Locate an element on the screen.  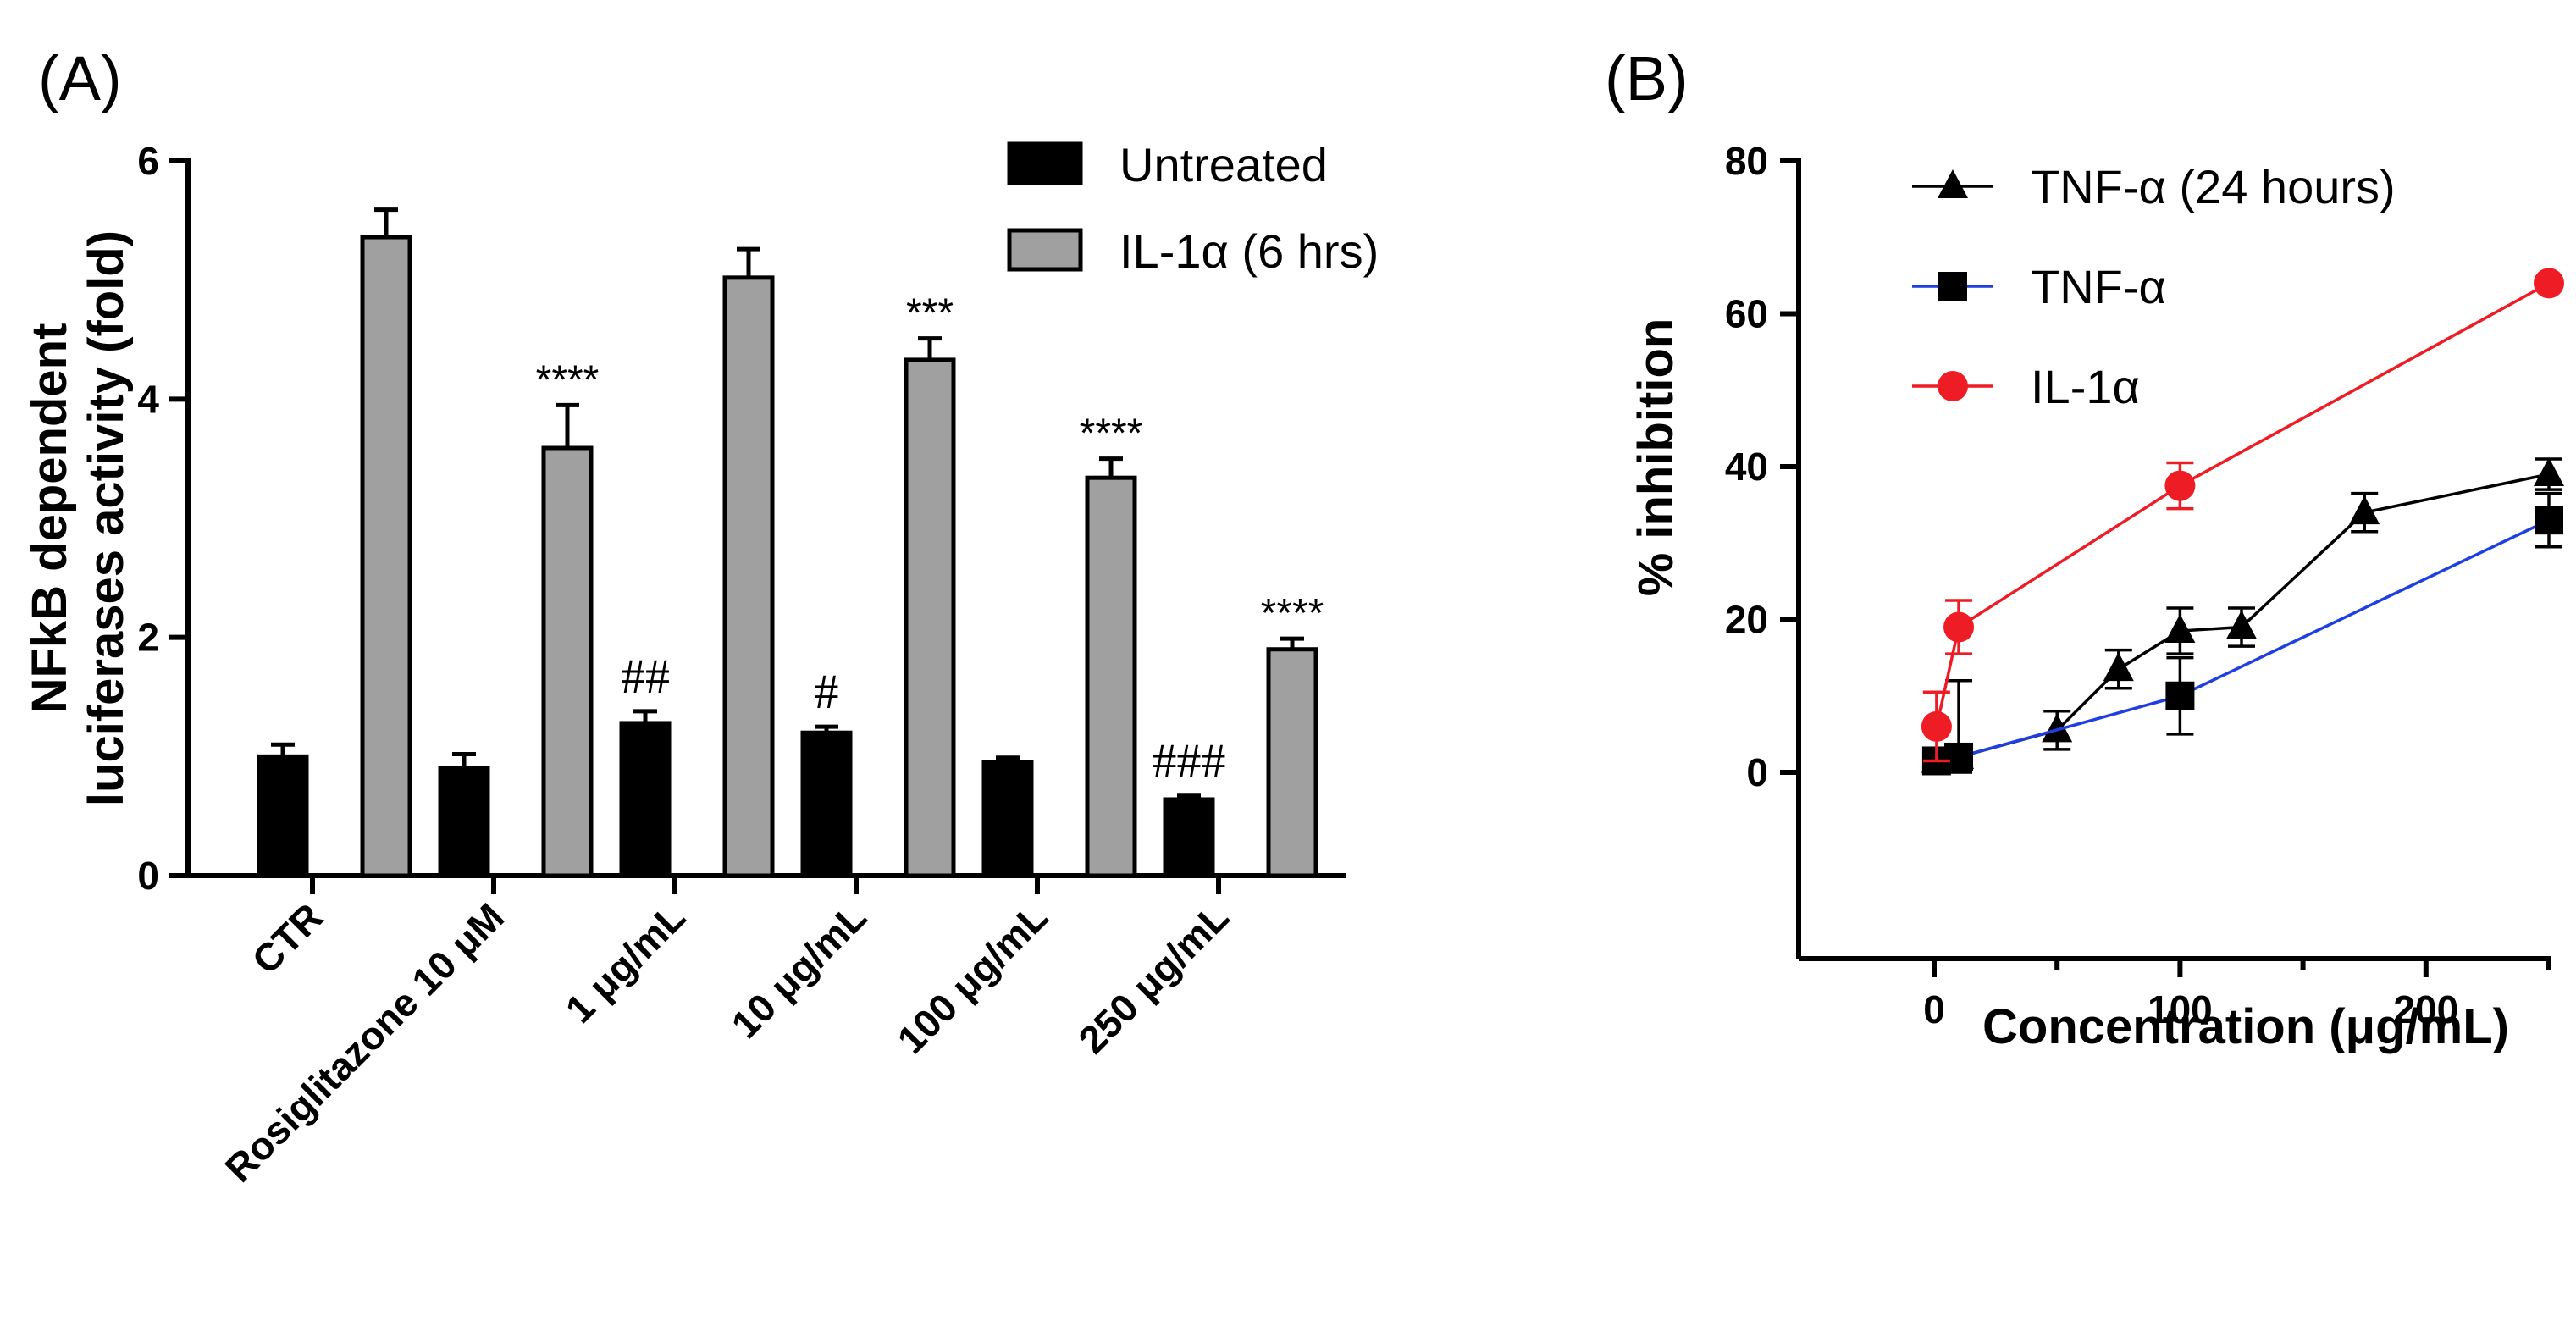
panel-b-legend-marker-tnf-24-hours is located at coordinates (1953, 183).